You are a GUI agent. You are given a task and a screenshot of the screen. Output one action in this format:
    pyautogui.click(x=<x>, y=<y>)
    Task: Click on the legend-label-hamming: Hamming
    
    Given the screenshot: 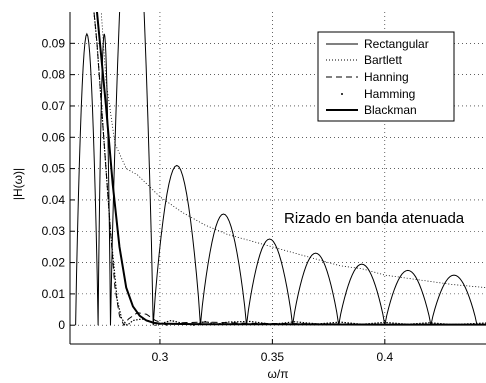 What is the action you would take?
    pyautogui.click(x=389, y=94)
    